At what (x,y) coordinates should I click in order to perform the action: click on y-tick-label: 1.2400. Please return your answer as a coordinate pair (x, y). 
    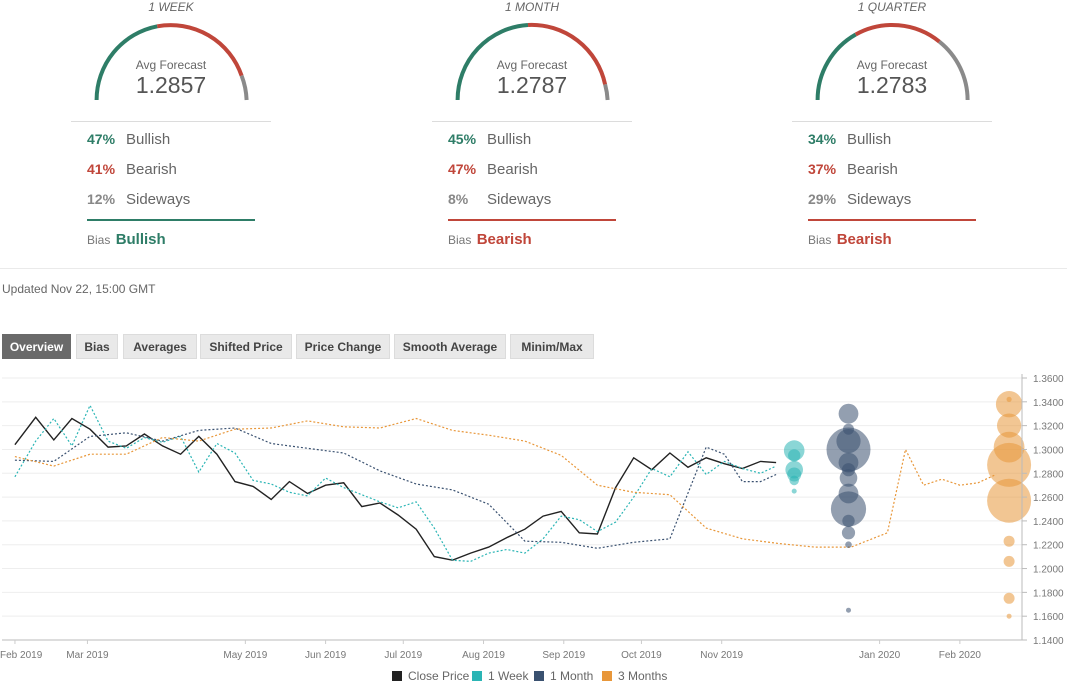
    Looking at the image, I should click on (1048, 522).